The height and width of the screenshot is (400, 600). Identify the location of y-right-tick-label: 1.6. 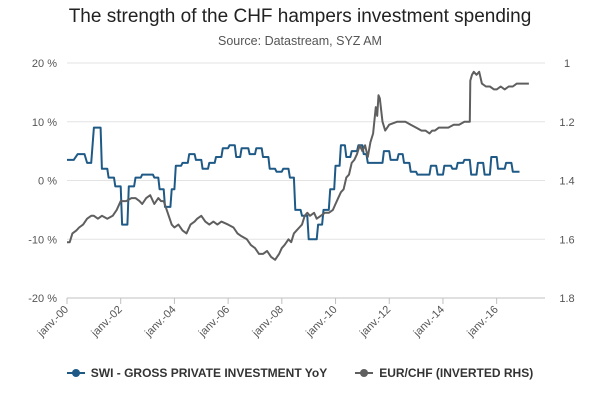
(566, 240).